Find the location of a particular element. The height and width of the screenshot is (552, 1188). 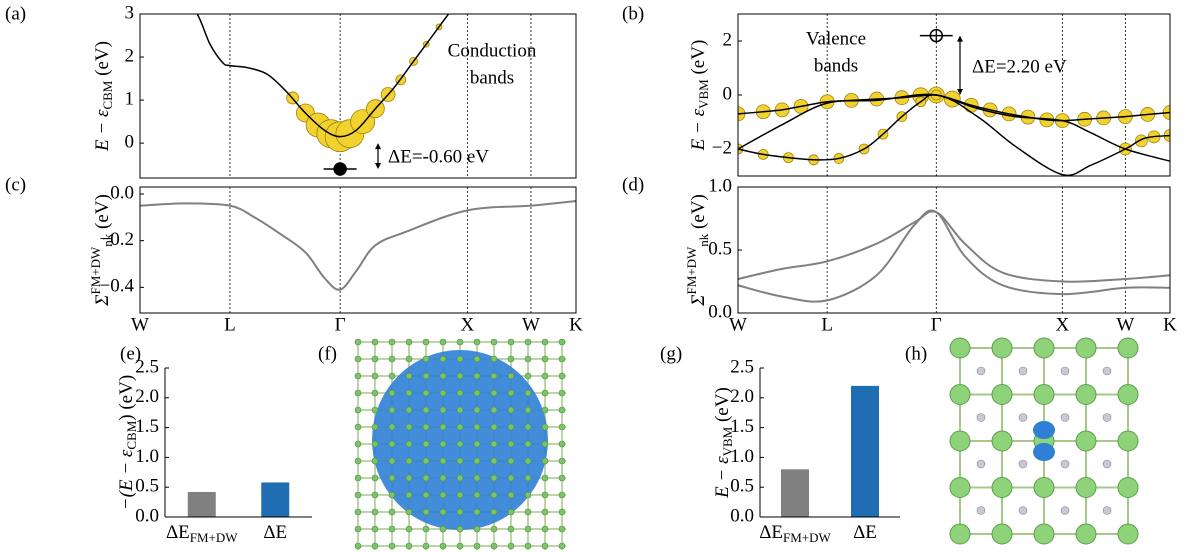

charge-density is located at coordinates (460, 440).